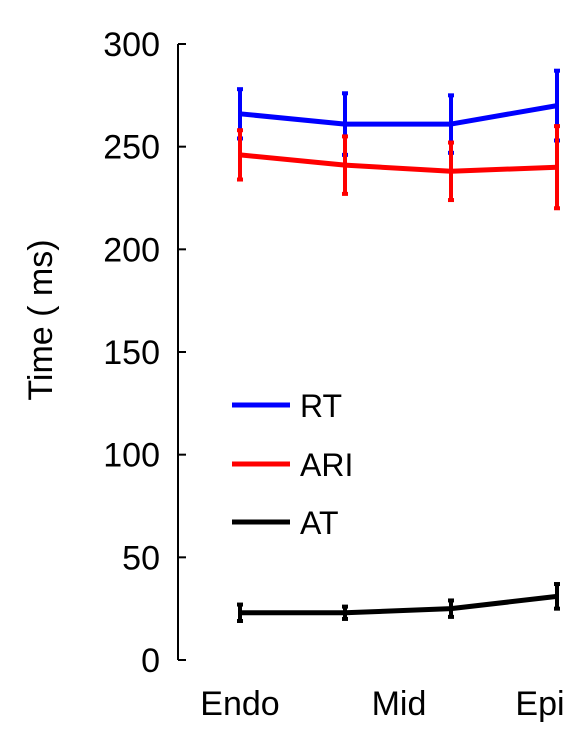  Describe the element at coordinates (41, 319) in the screenshot. I see `y-axis-title: Time ( ms)` at that location.